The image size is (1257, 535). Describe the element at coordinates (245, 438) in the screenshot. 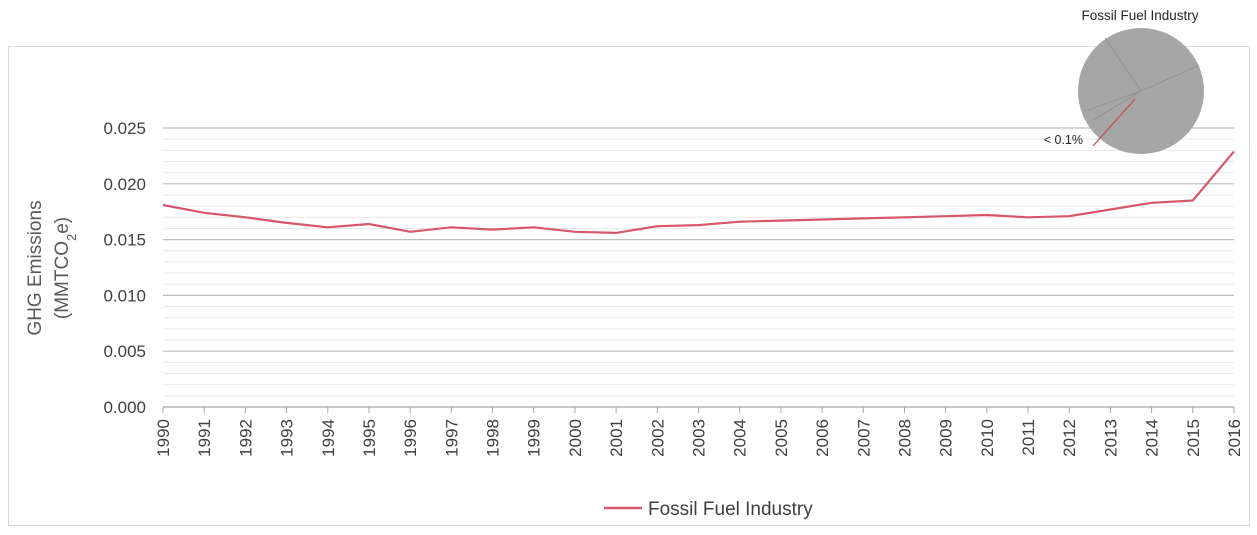

I see `x-tick-label: 1992` at that location.